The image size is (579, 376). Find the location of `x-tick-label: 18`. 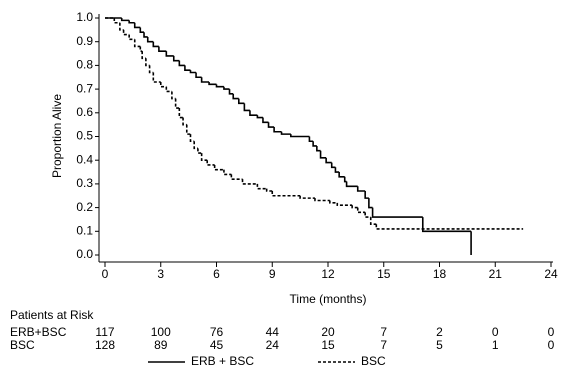

x-tick-label: 18 is located at coordinates (440, 274).